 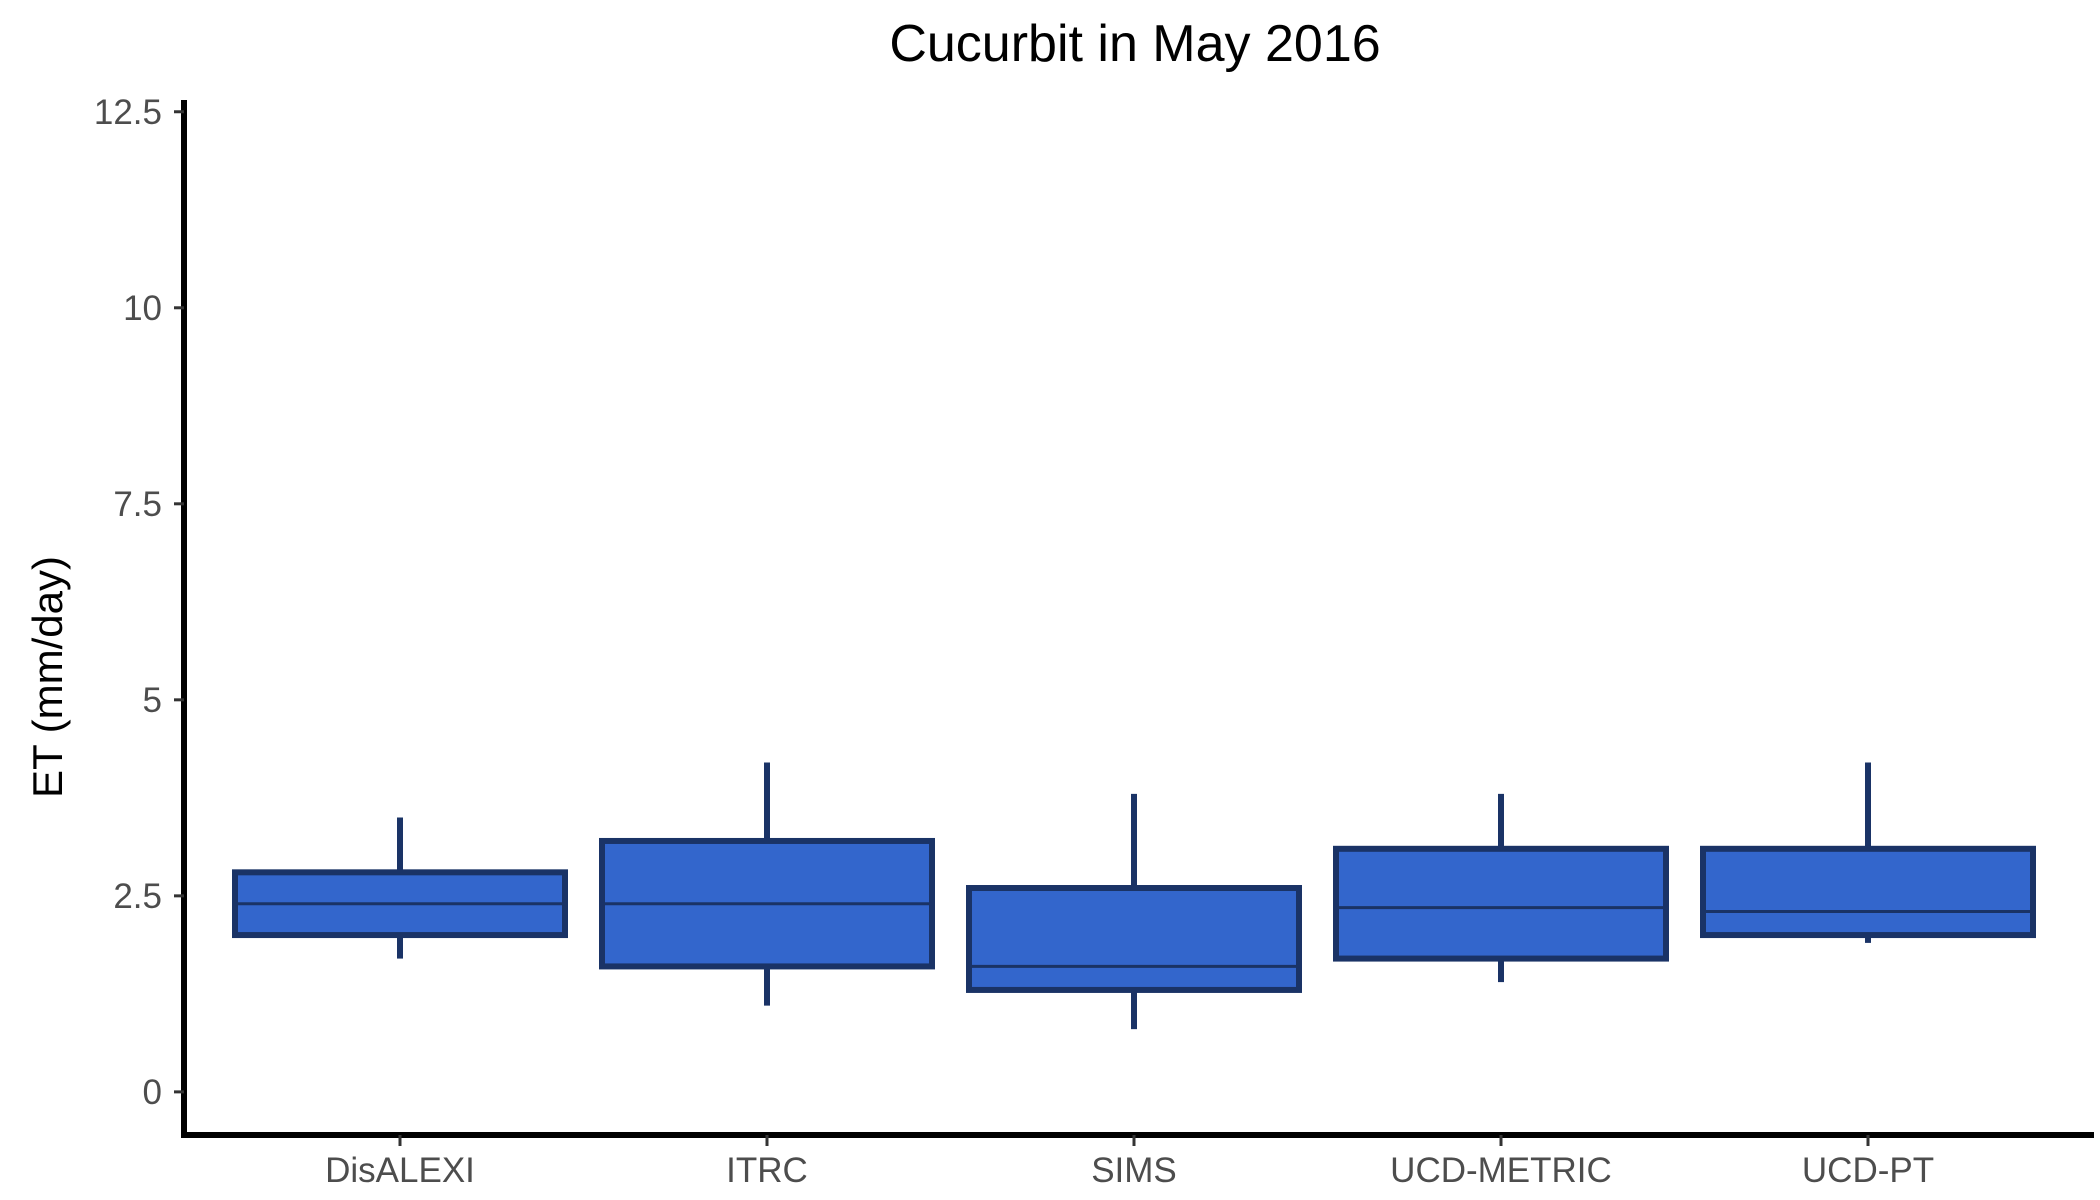 I want to click on y-tick-label: 12.5, so click(x=128, y=112).